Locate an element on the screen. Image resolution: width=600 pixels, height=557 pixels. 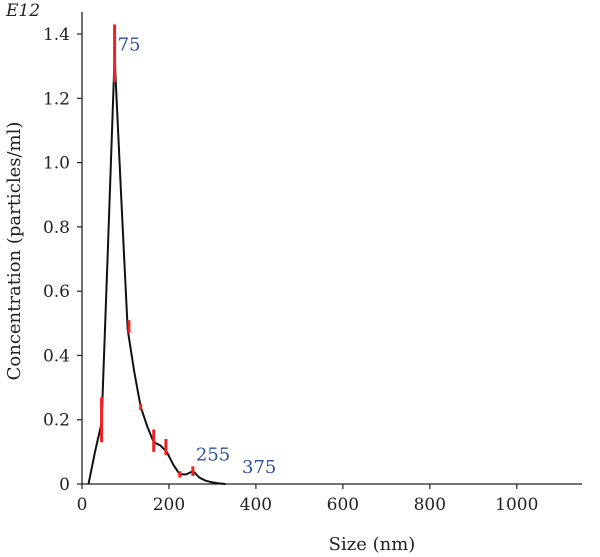
y-tick-label: 0.8 is located at coordinates (56, 228).